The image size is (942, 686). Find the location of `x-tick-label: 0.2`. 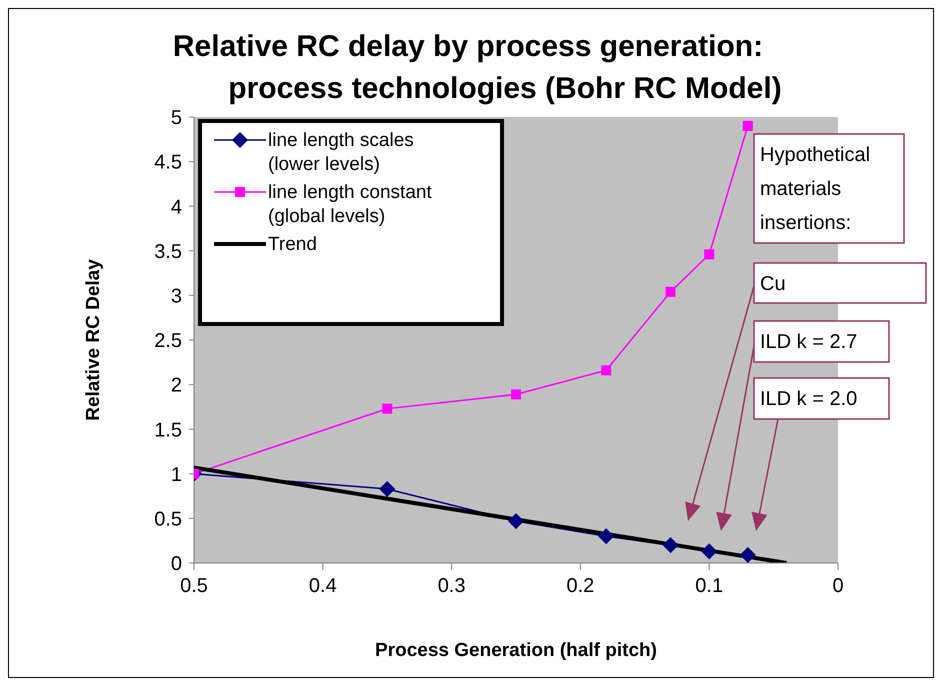

x-tick-label: 0.2 is located at coordinates (580, 586).